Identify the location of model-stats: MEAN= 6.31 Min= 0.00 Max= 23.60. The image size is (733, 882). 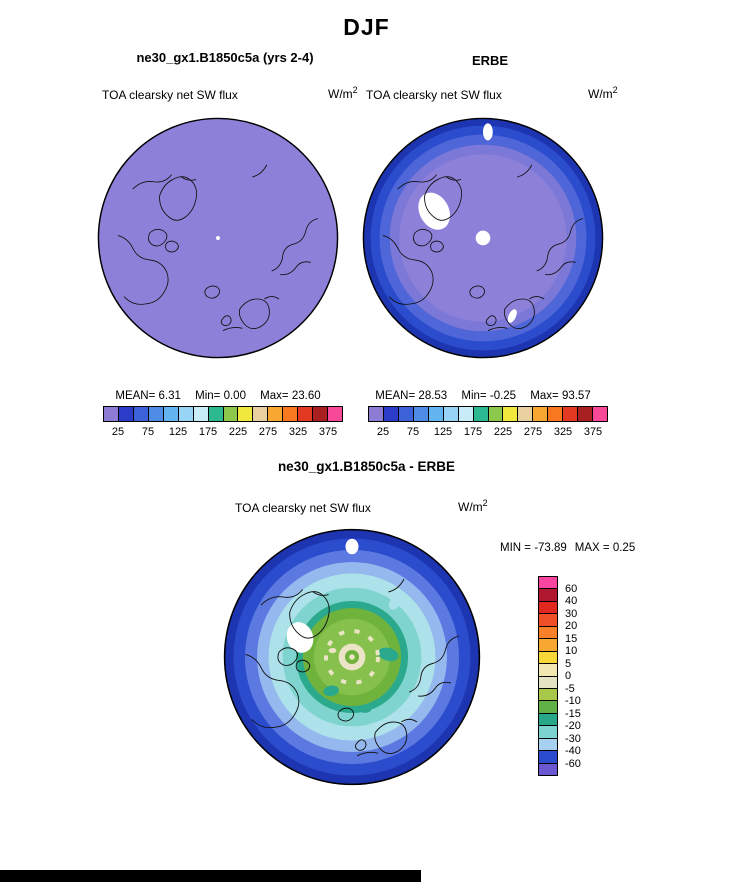
(218, 396).